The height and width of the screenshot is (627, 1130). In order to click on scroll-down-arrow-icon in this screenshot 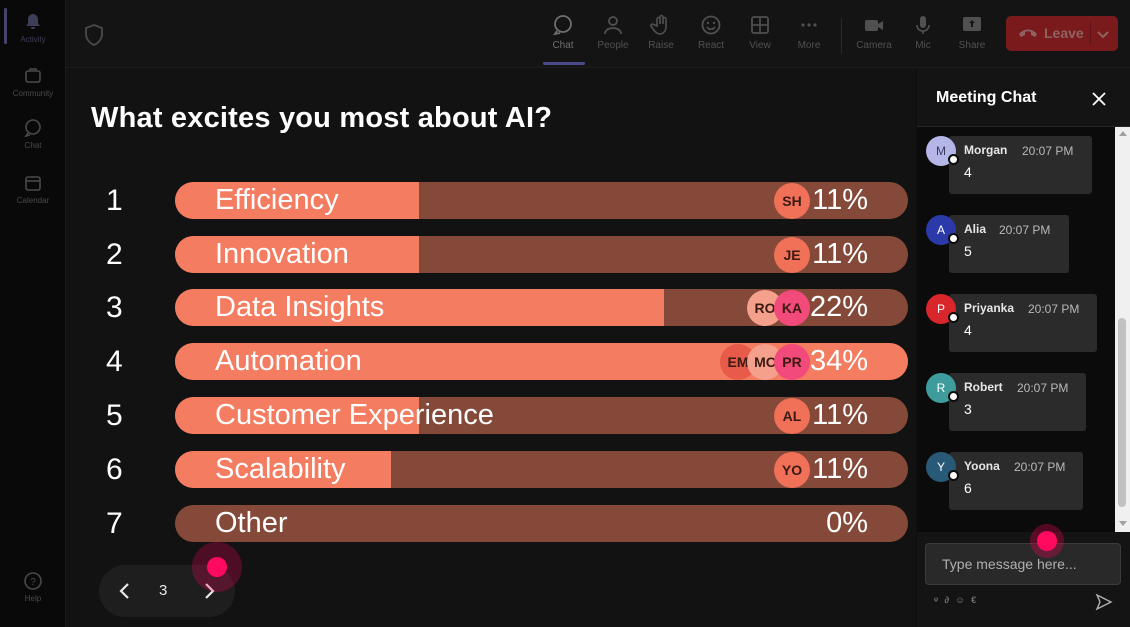, I will do `click(1123, 523)`.